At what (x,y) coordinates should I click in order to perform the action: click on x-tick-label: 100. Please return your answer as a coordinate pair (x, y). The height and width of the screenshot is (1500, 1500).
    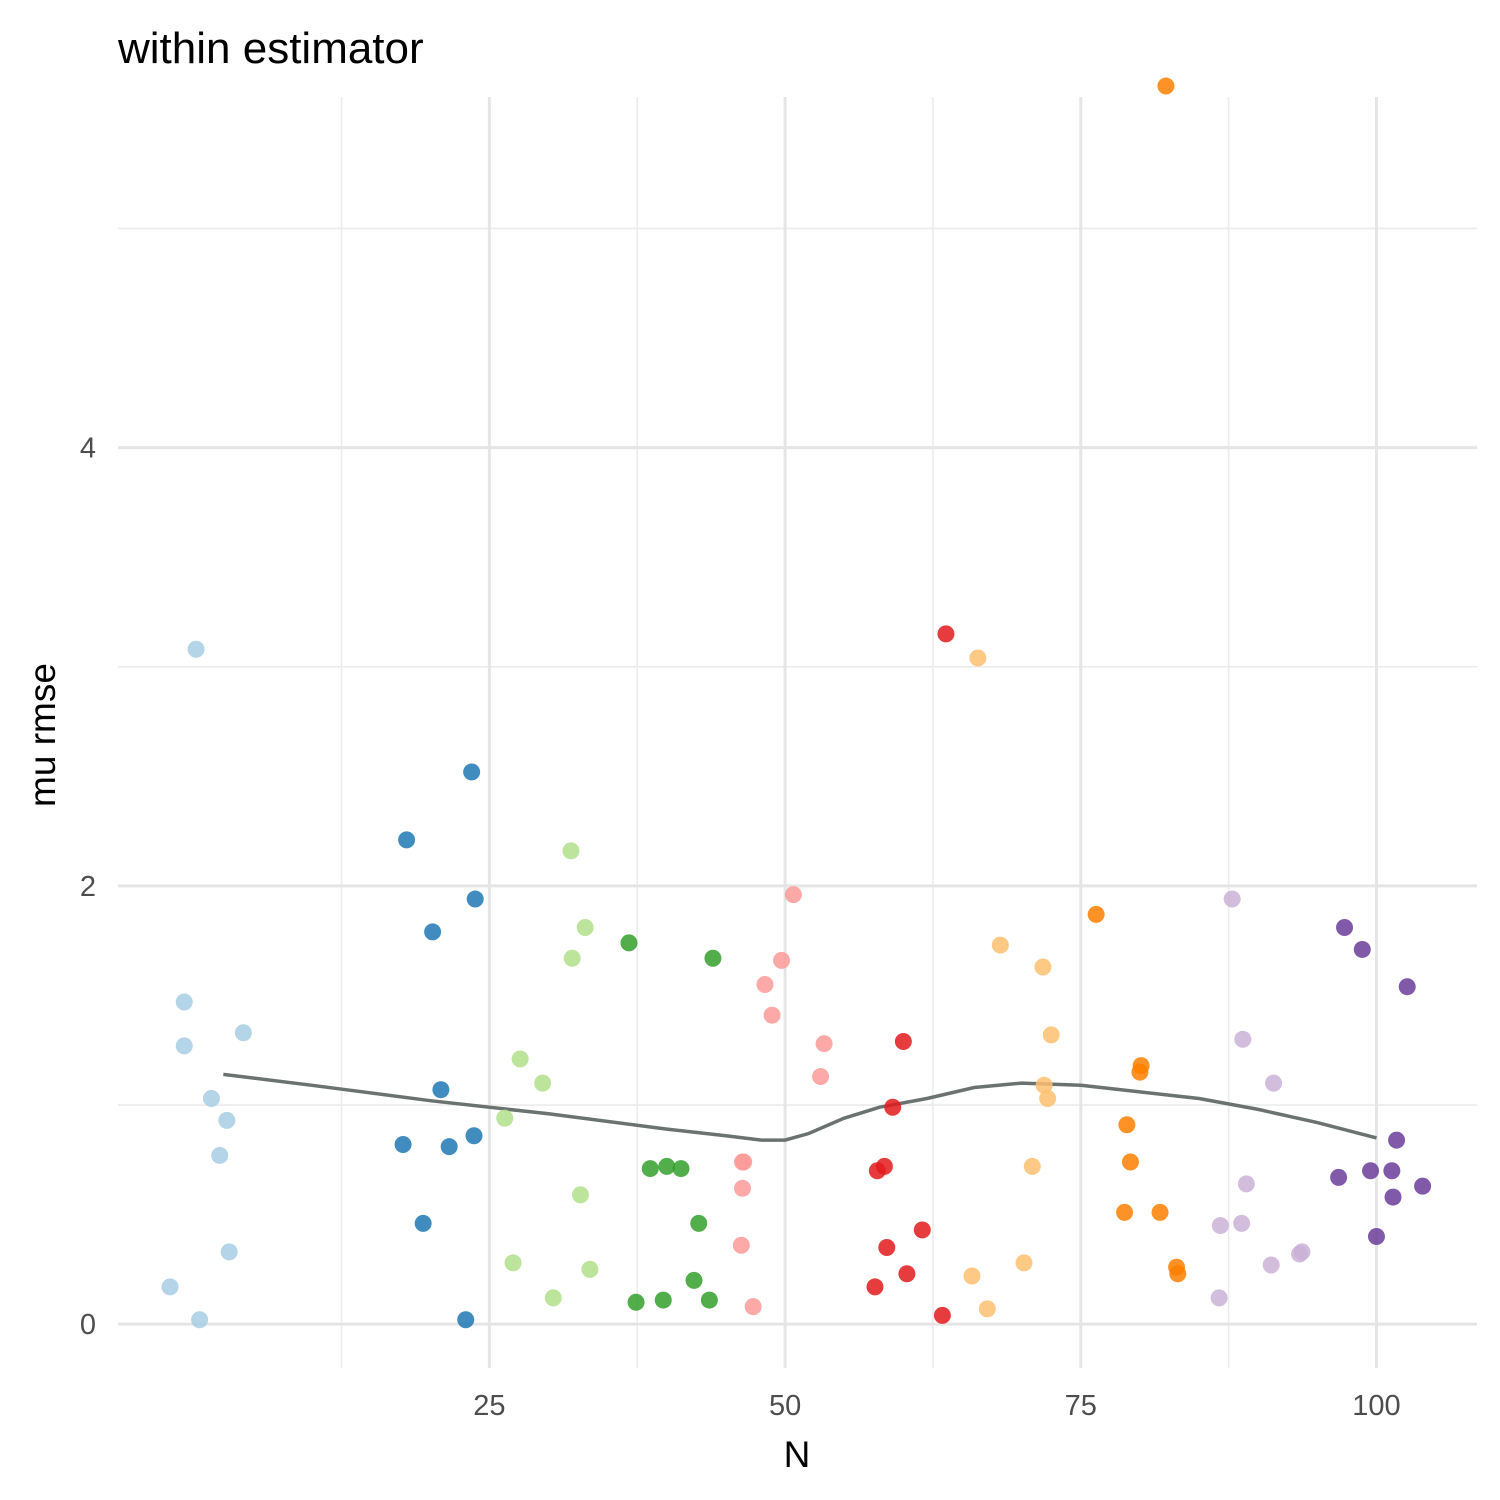
    Looking at the image, I should click on (1376, 1406).